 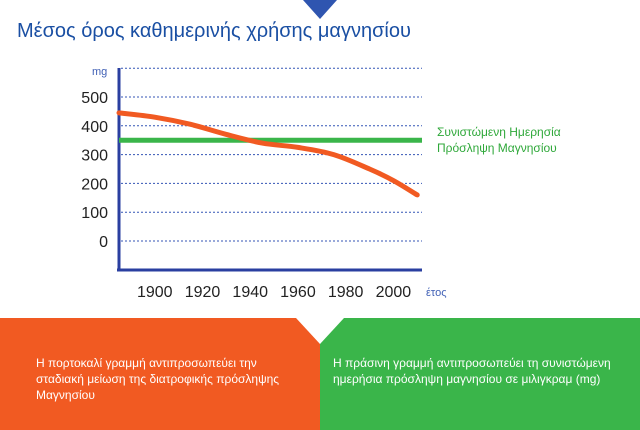 I want to click on x-tick-label: 1900, so click(x=155, y=292).